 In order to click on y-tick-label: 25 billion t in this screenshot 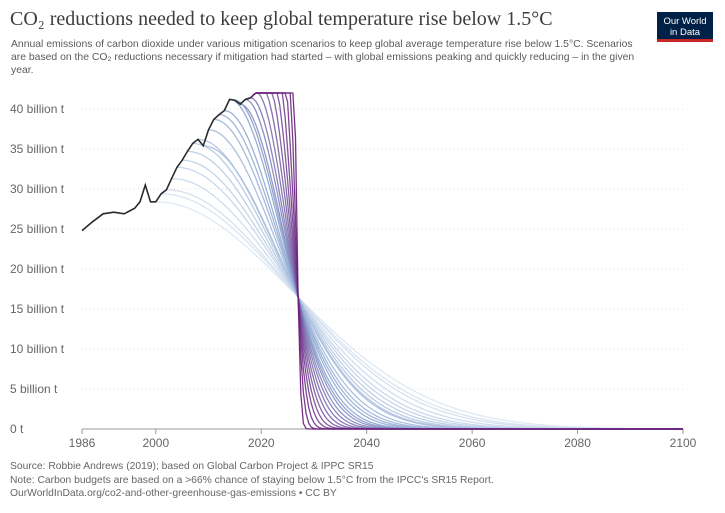, I will do `click(37, 229)`.